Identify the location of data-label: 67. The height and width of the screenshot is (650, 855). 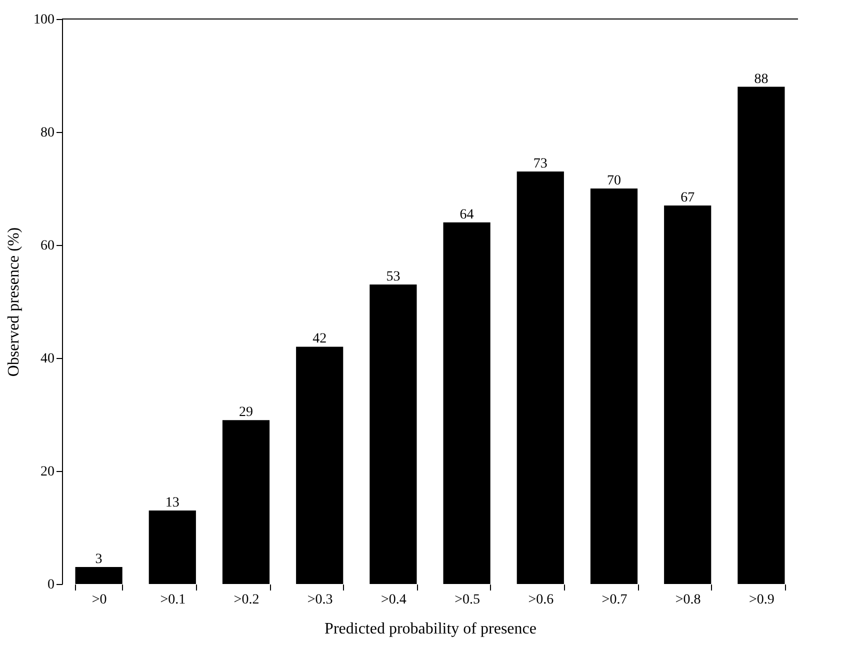
(687, 198).